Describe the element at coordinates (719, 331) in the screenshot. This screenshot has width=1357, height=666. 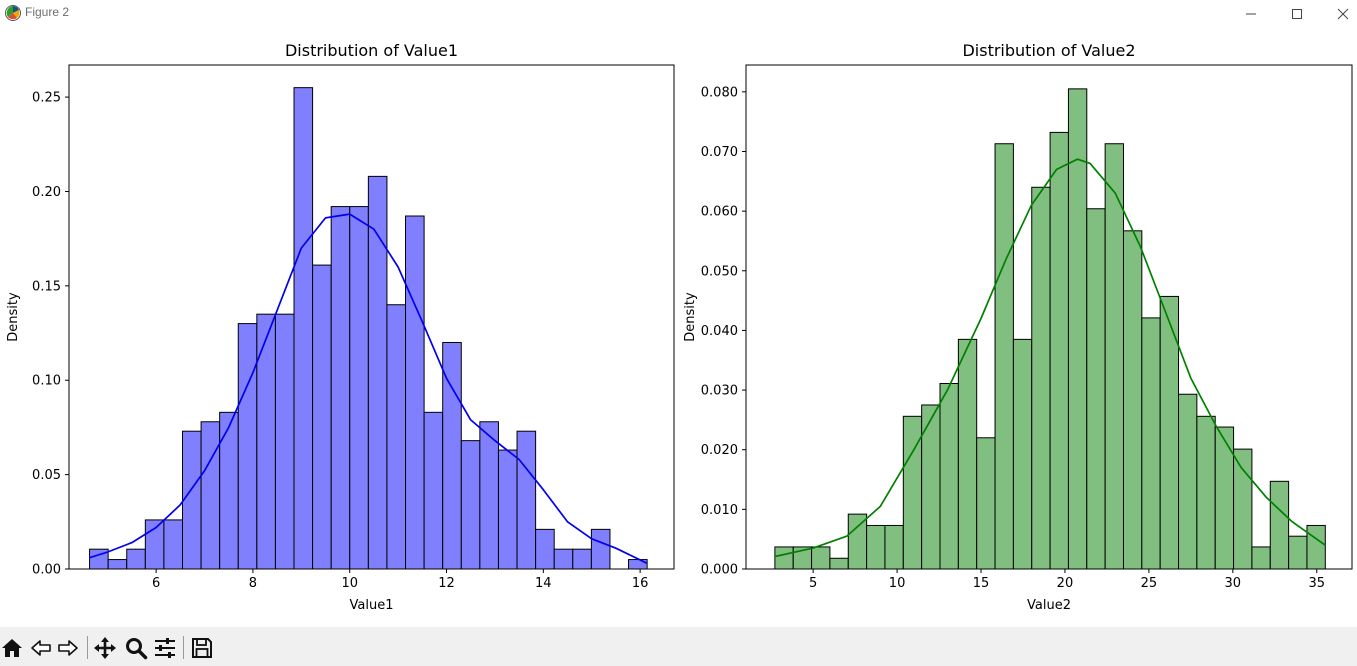
I see `y-tick-label: 0.040` at that location.